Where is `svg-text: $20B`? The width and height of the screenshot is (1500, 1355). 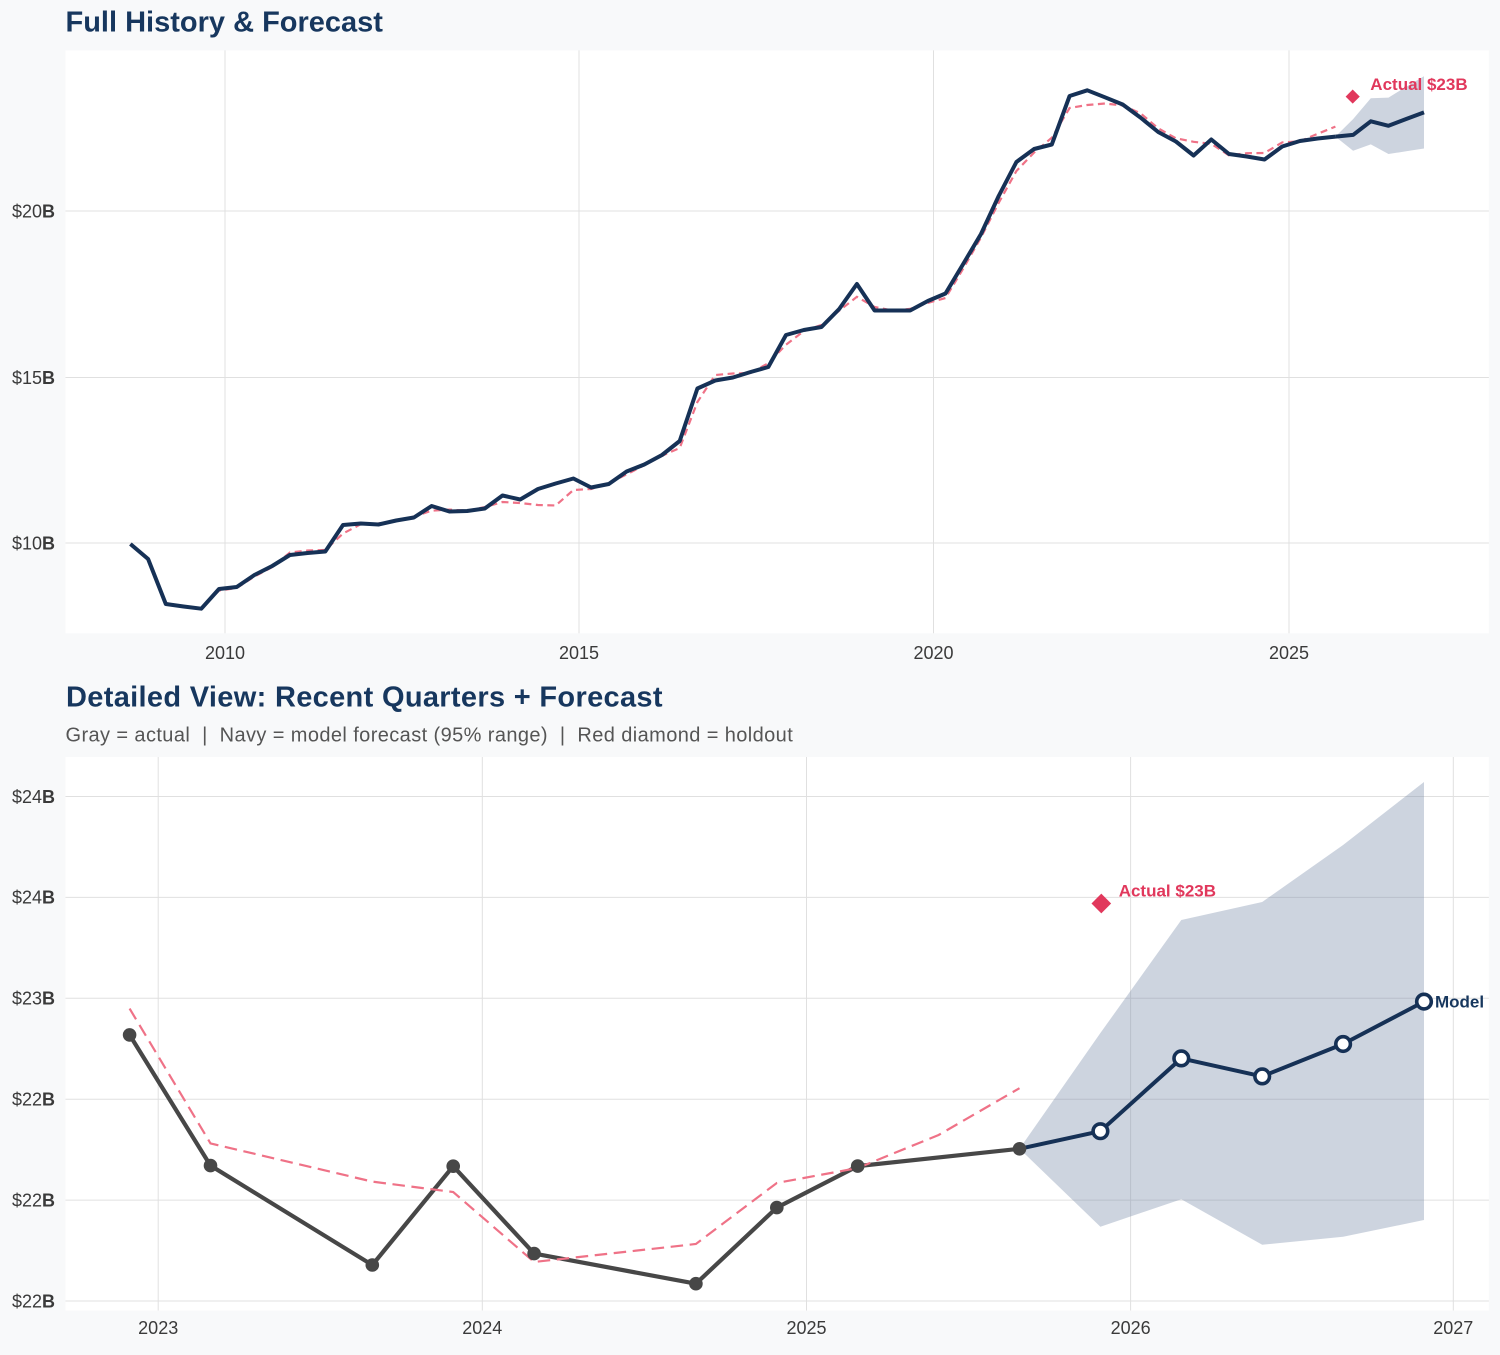
svg-text: $20B is located at coordinates (33, 211).